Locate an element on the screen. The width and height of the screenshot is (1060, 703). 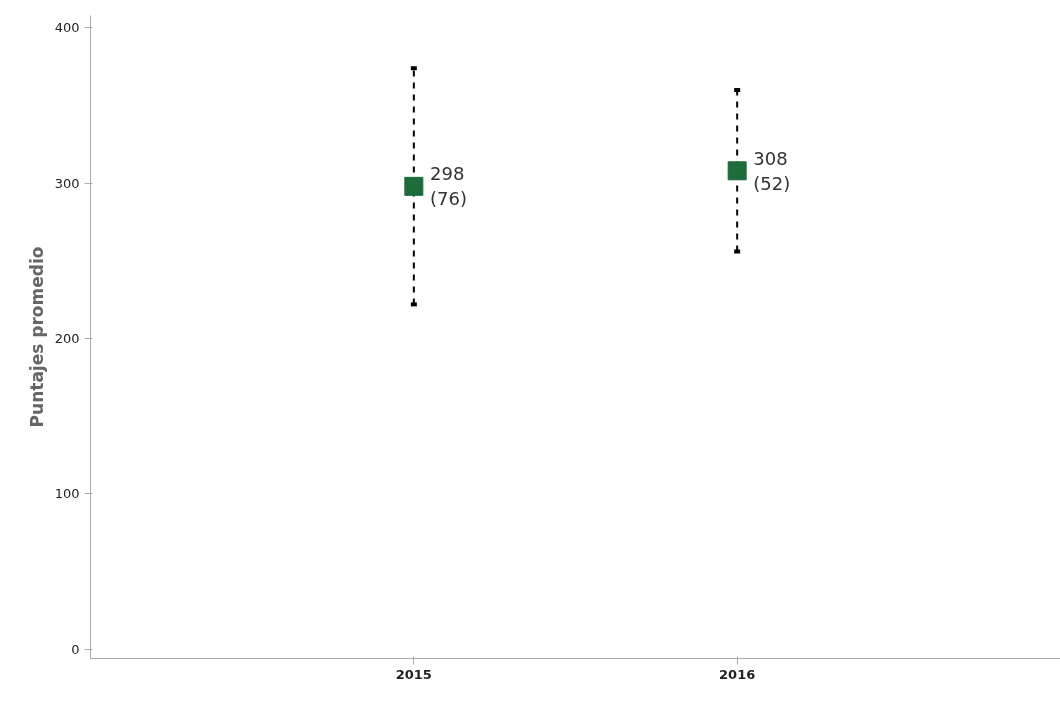
data-label: 308 (52) is located at coordinates (772, 170).